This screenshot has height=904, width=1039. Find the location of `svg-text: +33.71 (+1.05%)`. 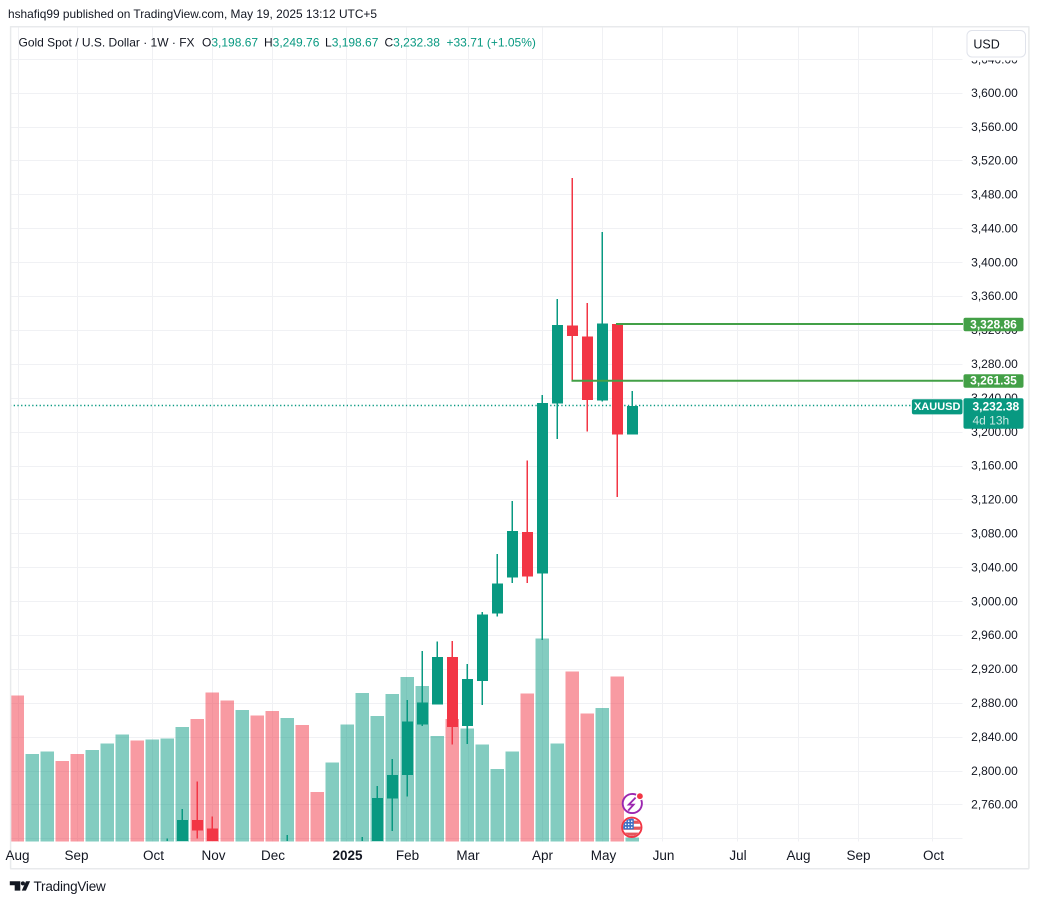

svg-text: +33.71 (+1.05%) is located at coordinates (491, 42).